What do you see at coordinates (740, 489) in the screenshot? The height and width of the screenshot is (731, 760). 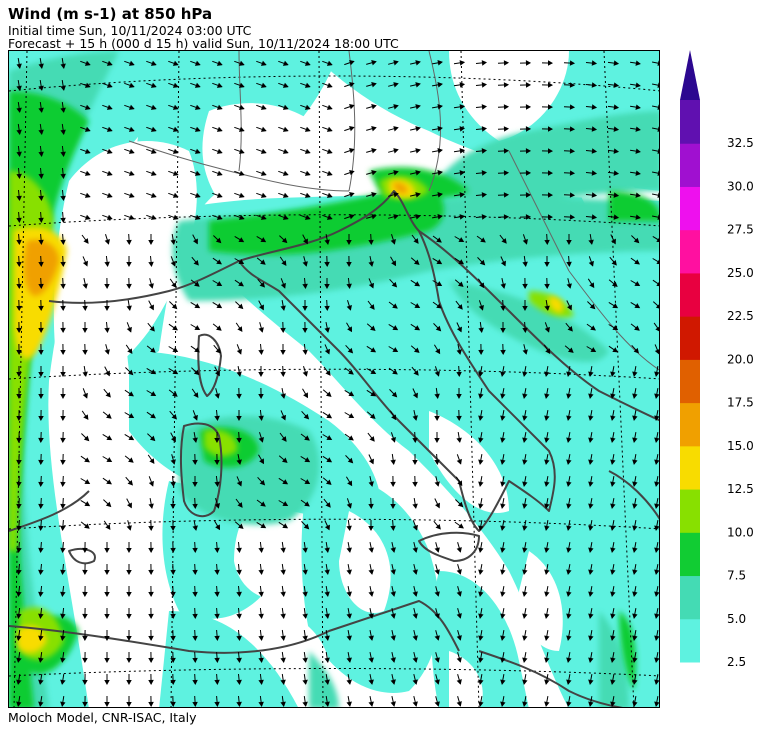 I see `colorbar-tick-label: 12.5` at bounding box center [740, 489].